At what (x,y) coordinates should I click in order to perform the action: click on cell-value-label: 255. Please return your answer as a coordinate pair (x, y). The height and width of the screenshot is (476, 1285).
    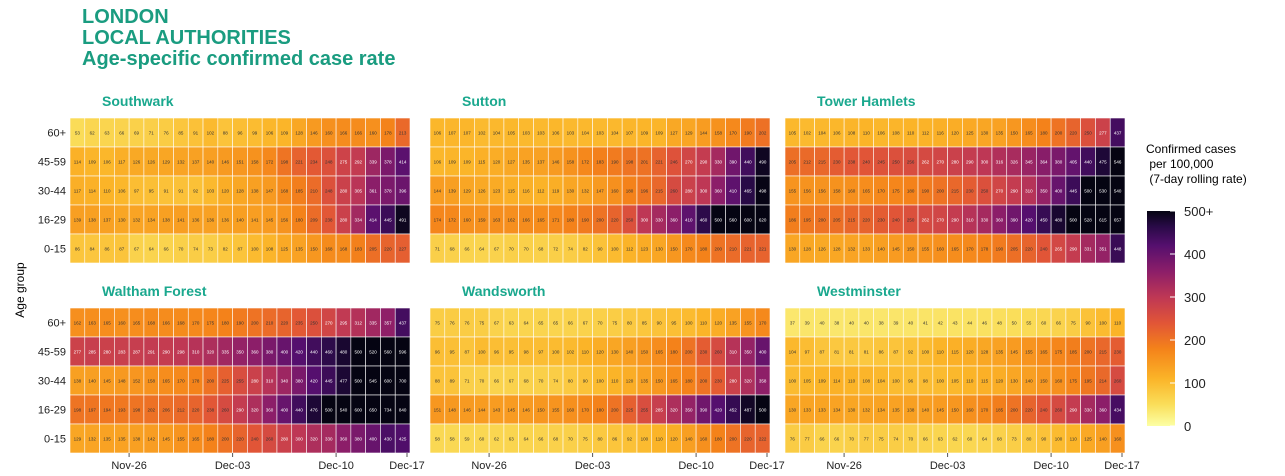
    Looking at the image, I should click on (240, 381).